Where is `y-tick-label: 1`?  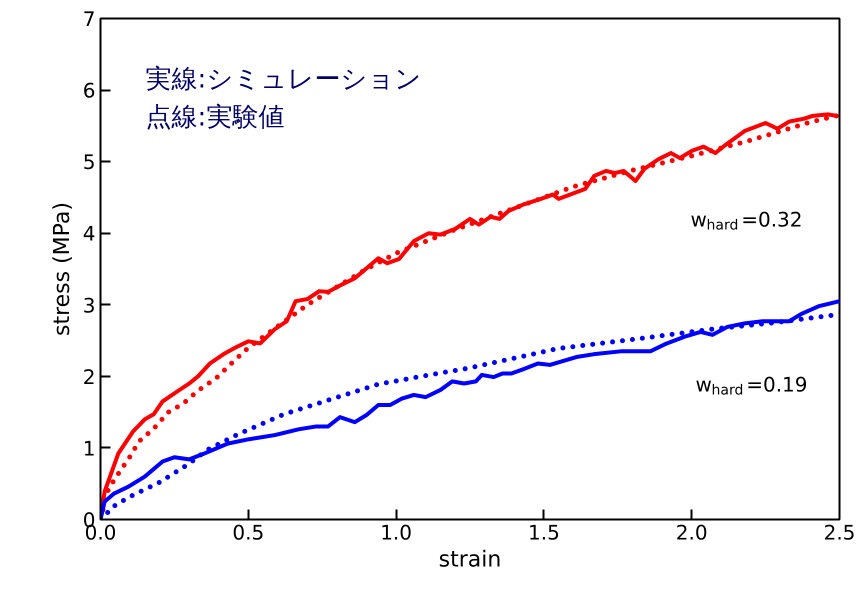
y-tick-label: 1 is located at coordinates (89, 448).